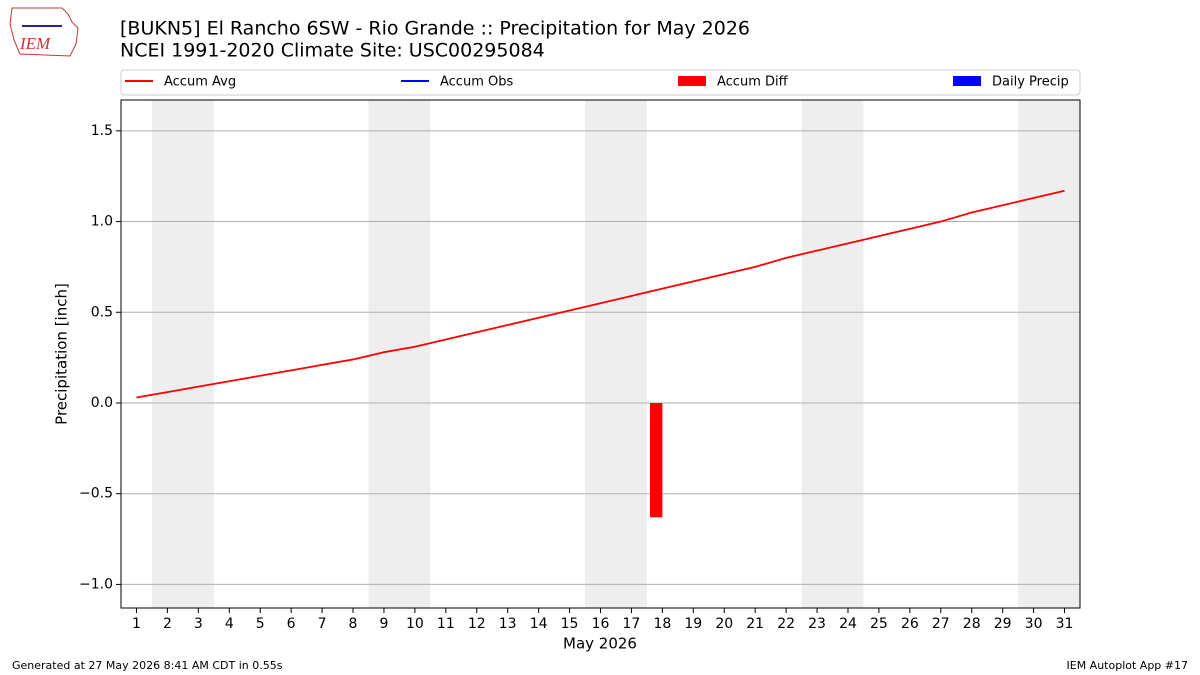 The height and width of the screenshot is (675, 1200). What do you see at coordinates (570, 624) in the screenshot?
I see `x-tick-label: 15` at bounding box center [570, 624].